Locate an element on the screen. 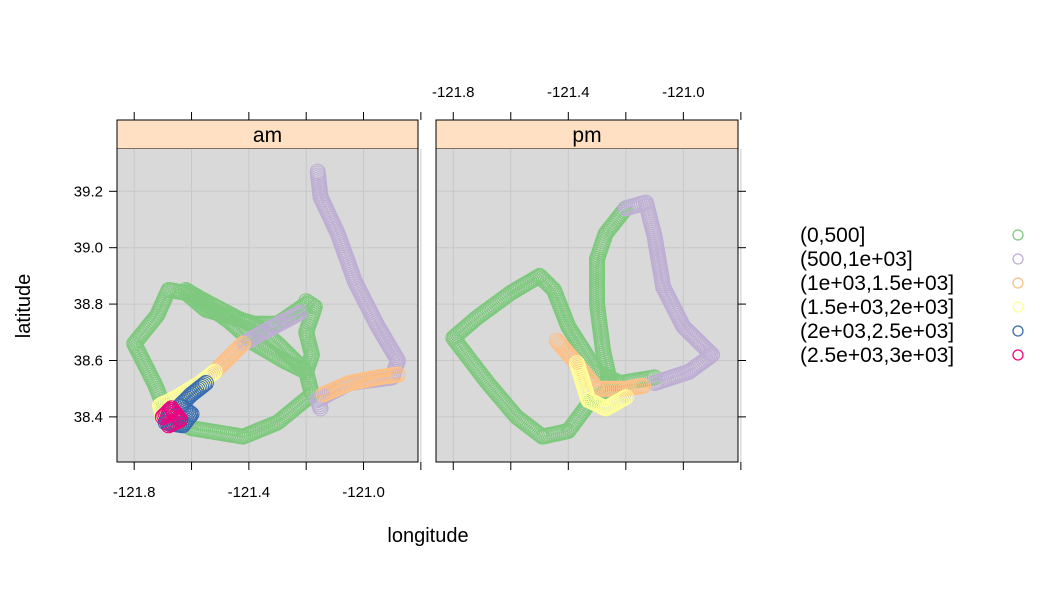 The image size is (1050, 600). y-tick-label: 39.2 is located at coordinates (88, 191).